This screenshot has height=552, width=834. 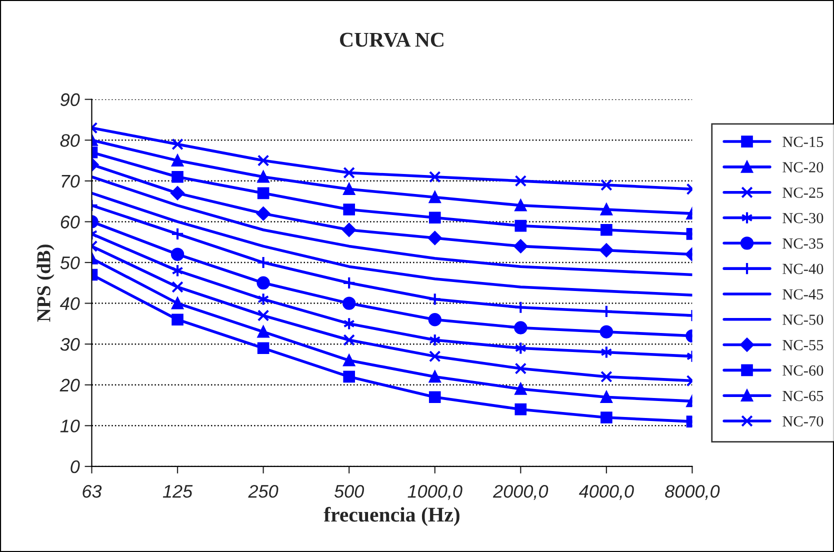 What do you see at coordinates (45, 283) in the screenshot?
I see `y-axis-title: NPS (dB)` at bounding box center [45, 283].